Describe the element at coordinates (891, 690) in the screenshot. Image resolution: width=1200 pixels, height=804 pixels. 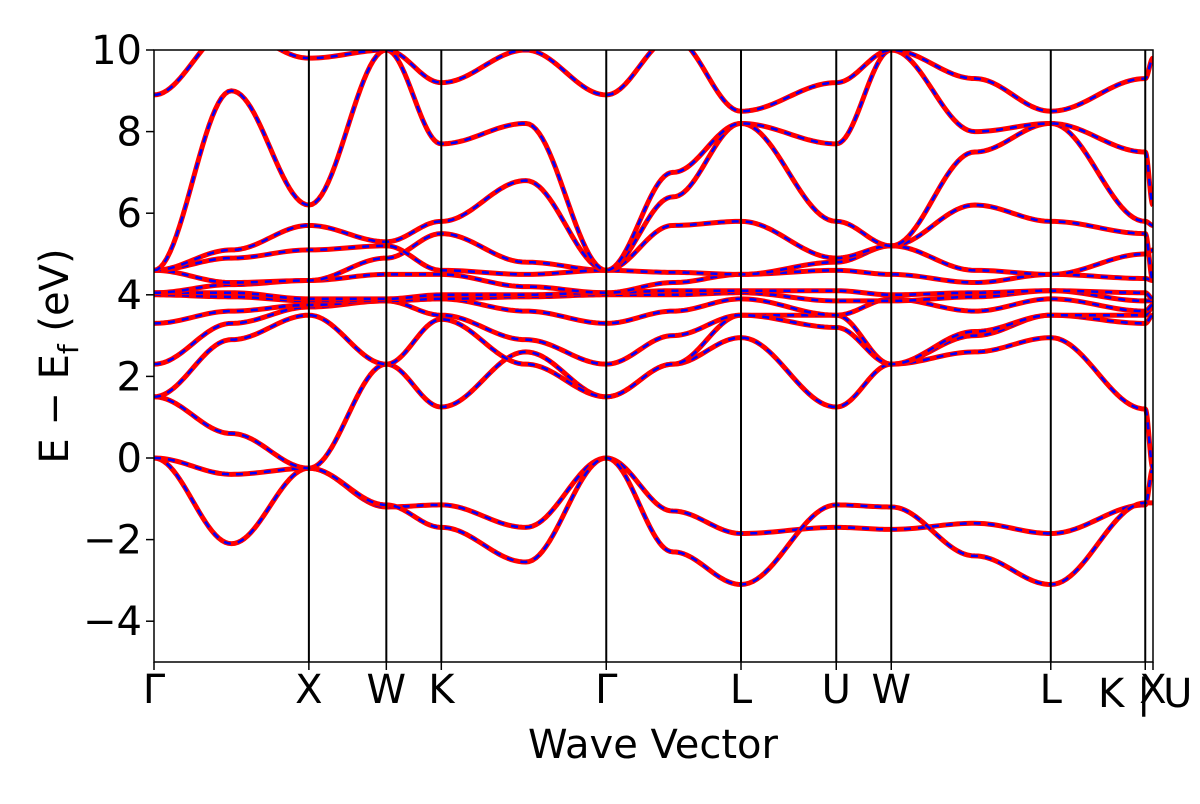
I see `x-tick-label-7: W` at that location.